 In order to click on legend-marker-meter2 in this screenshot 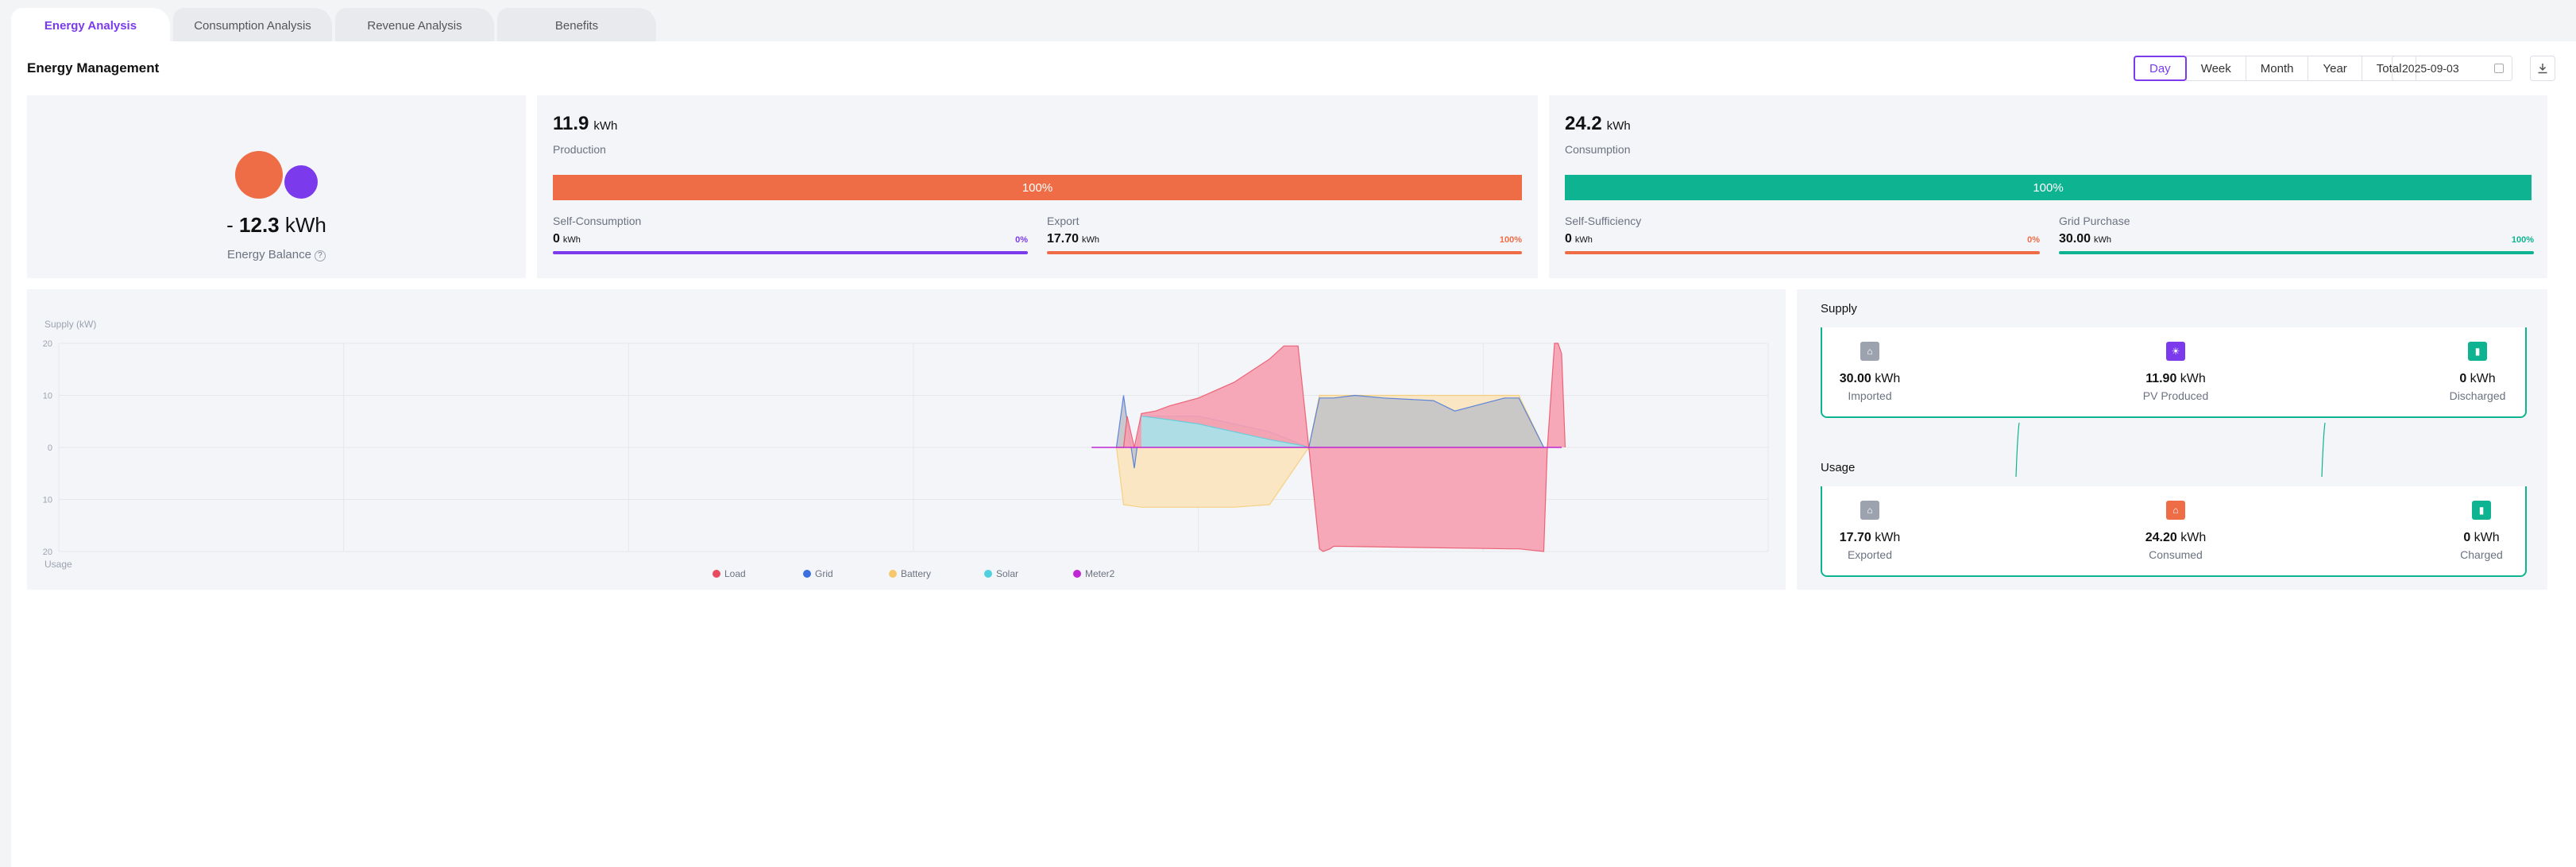, I will do `click(1077, 574)`.